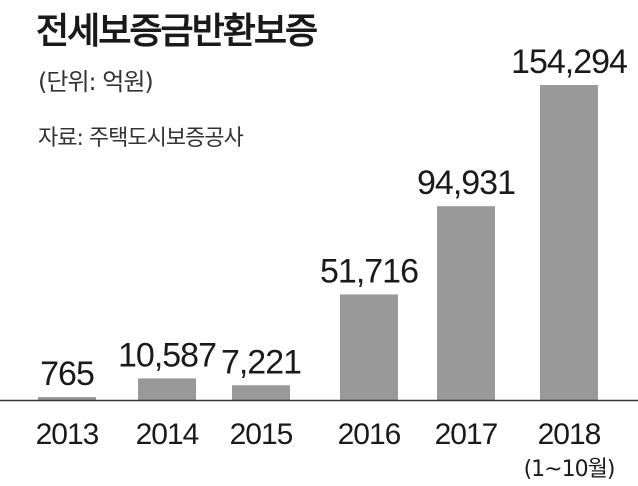 The height and width of the screenshot is (486, 638). What do you see at coordinates (369, 271) in the screenshot?
I see `value-label-2016: 51,716` at bounding box center [369, 271].